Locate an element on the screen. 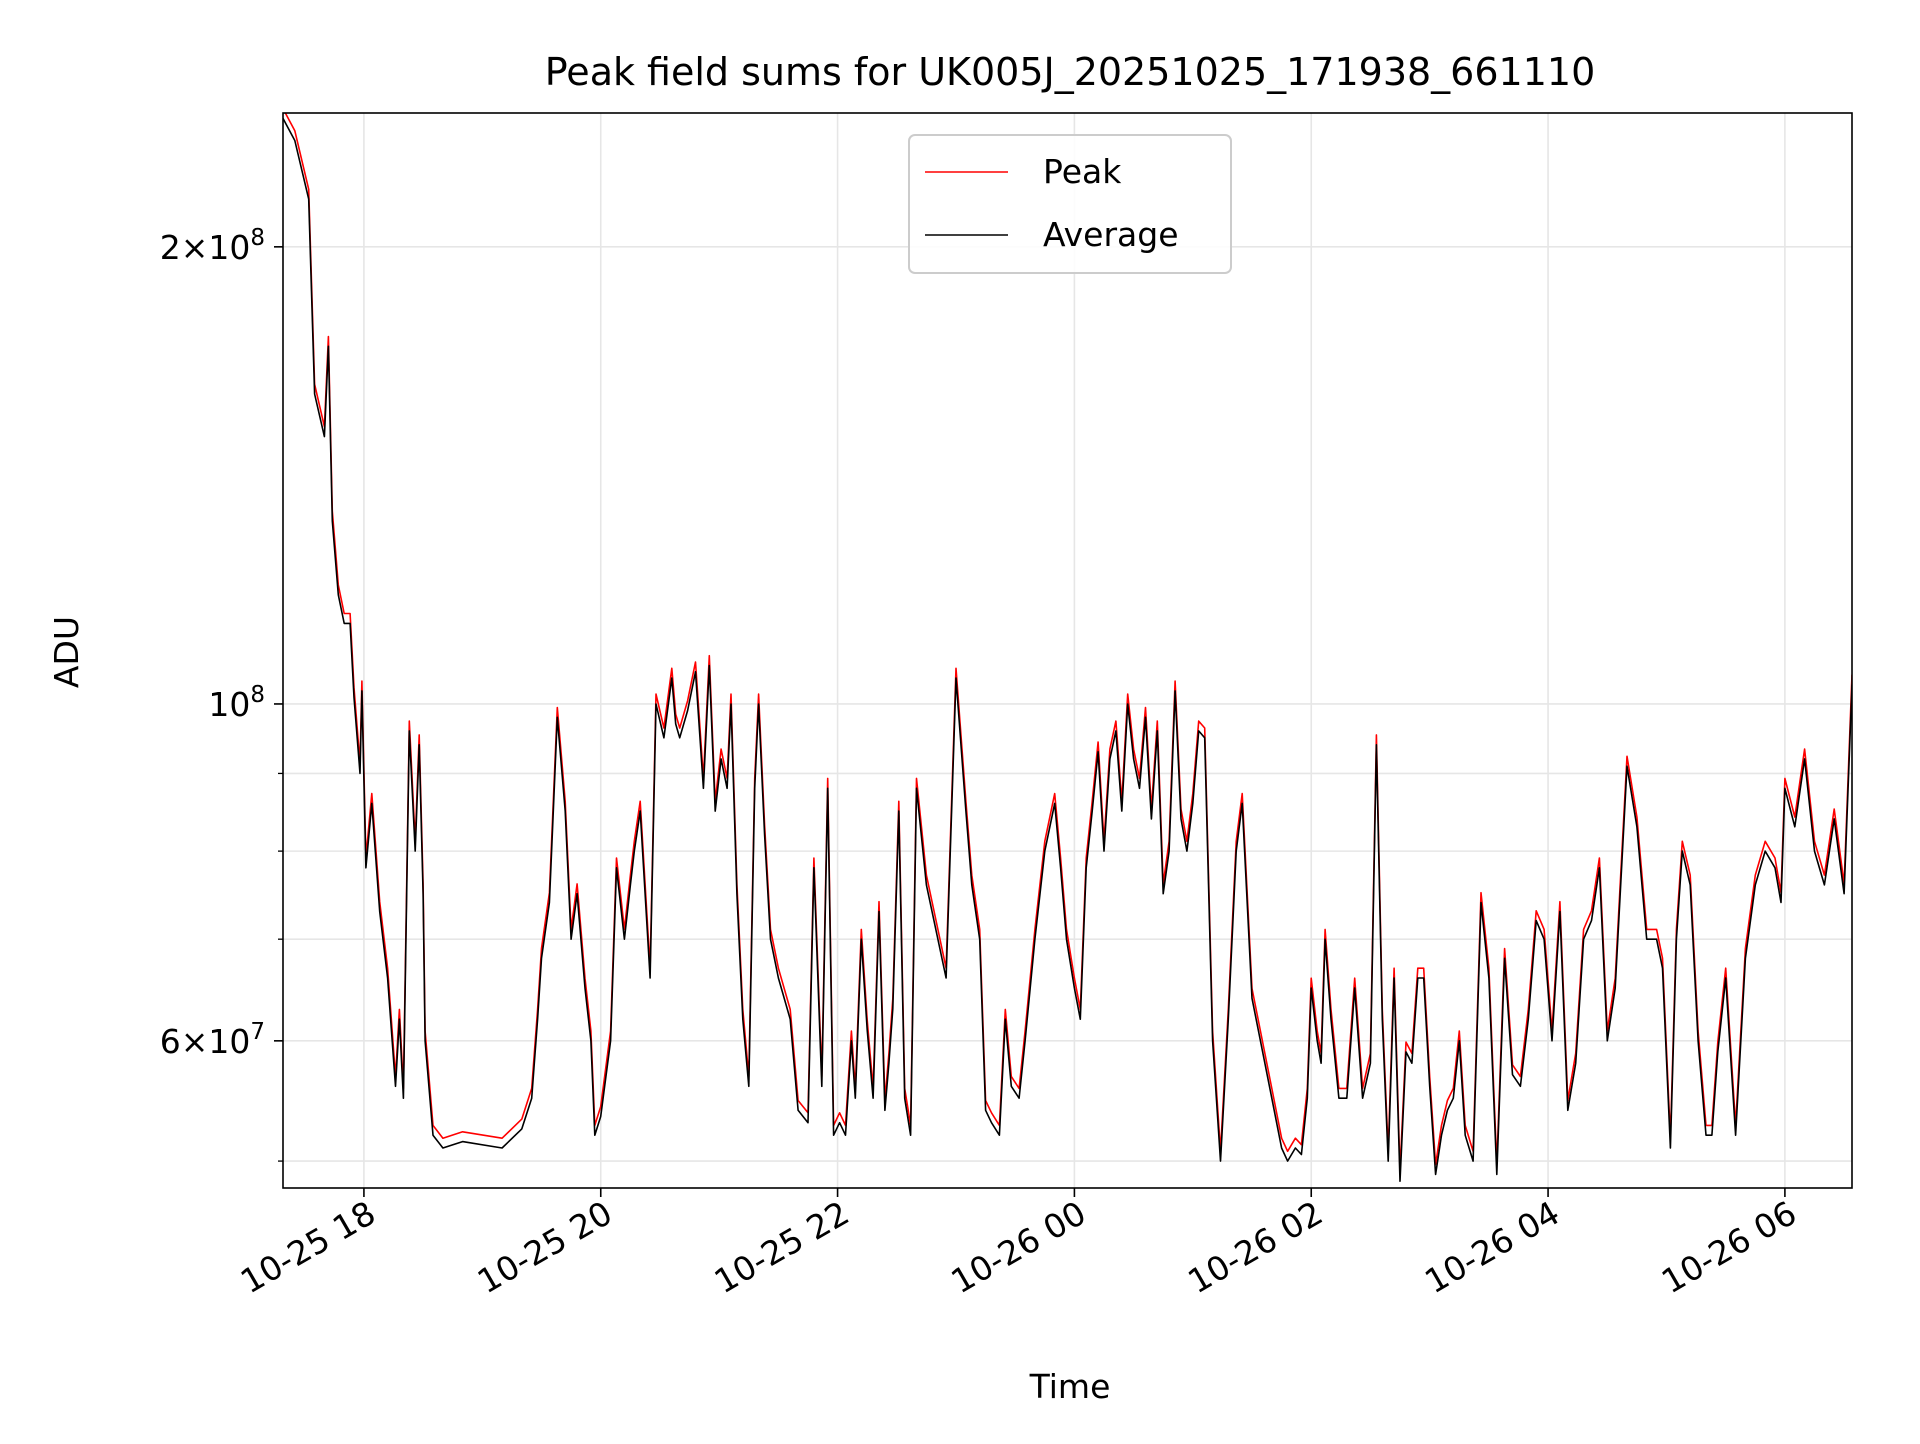 This screenshot has width=1920, height=1444. y-tick-label: 6×107 is located at coordinates (212, 1040).